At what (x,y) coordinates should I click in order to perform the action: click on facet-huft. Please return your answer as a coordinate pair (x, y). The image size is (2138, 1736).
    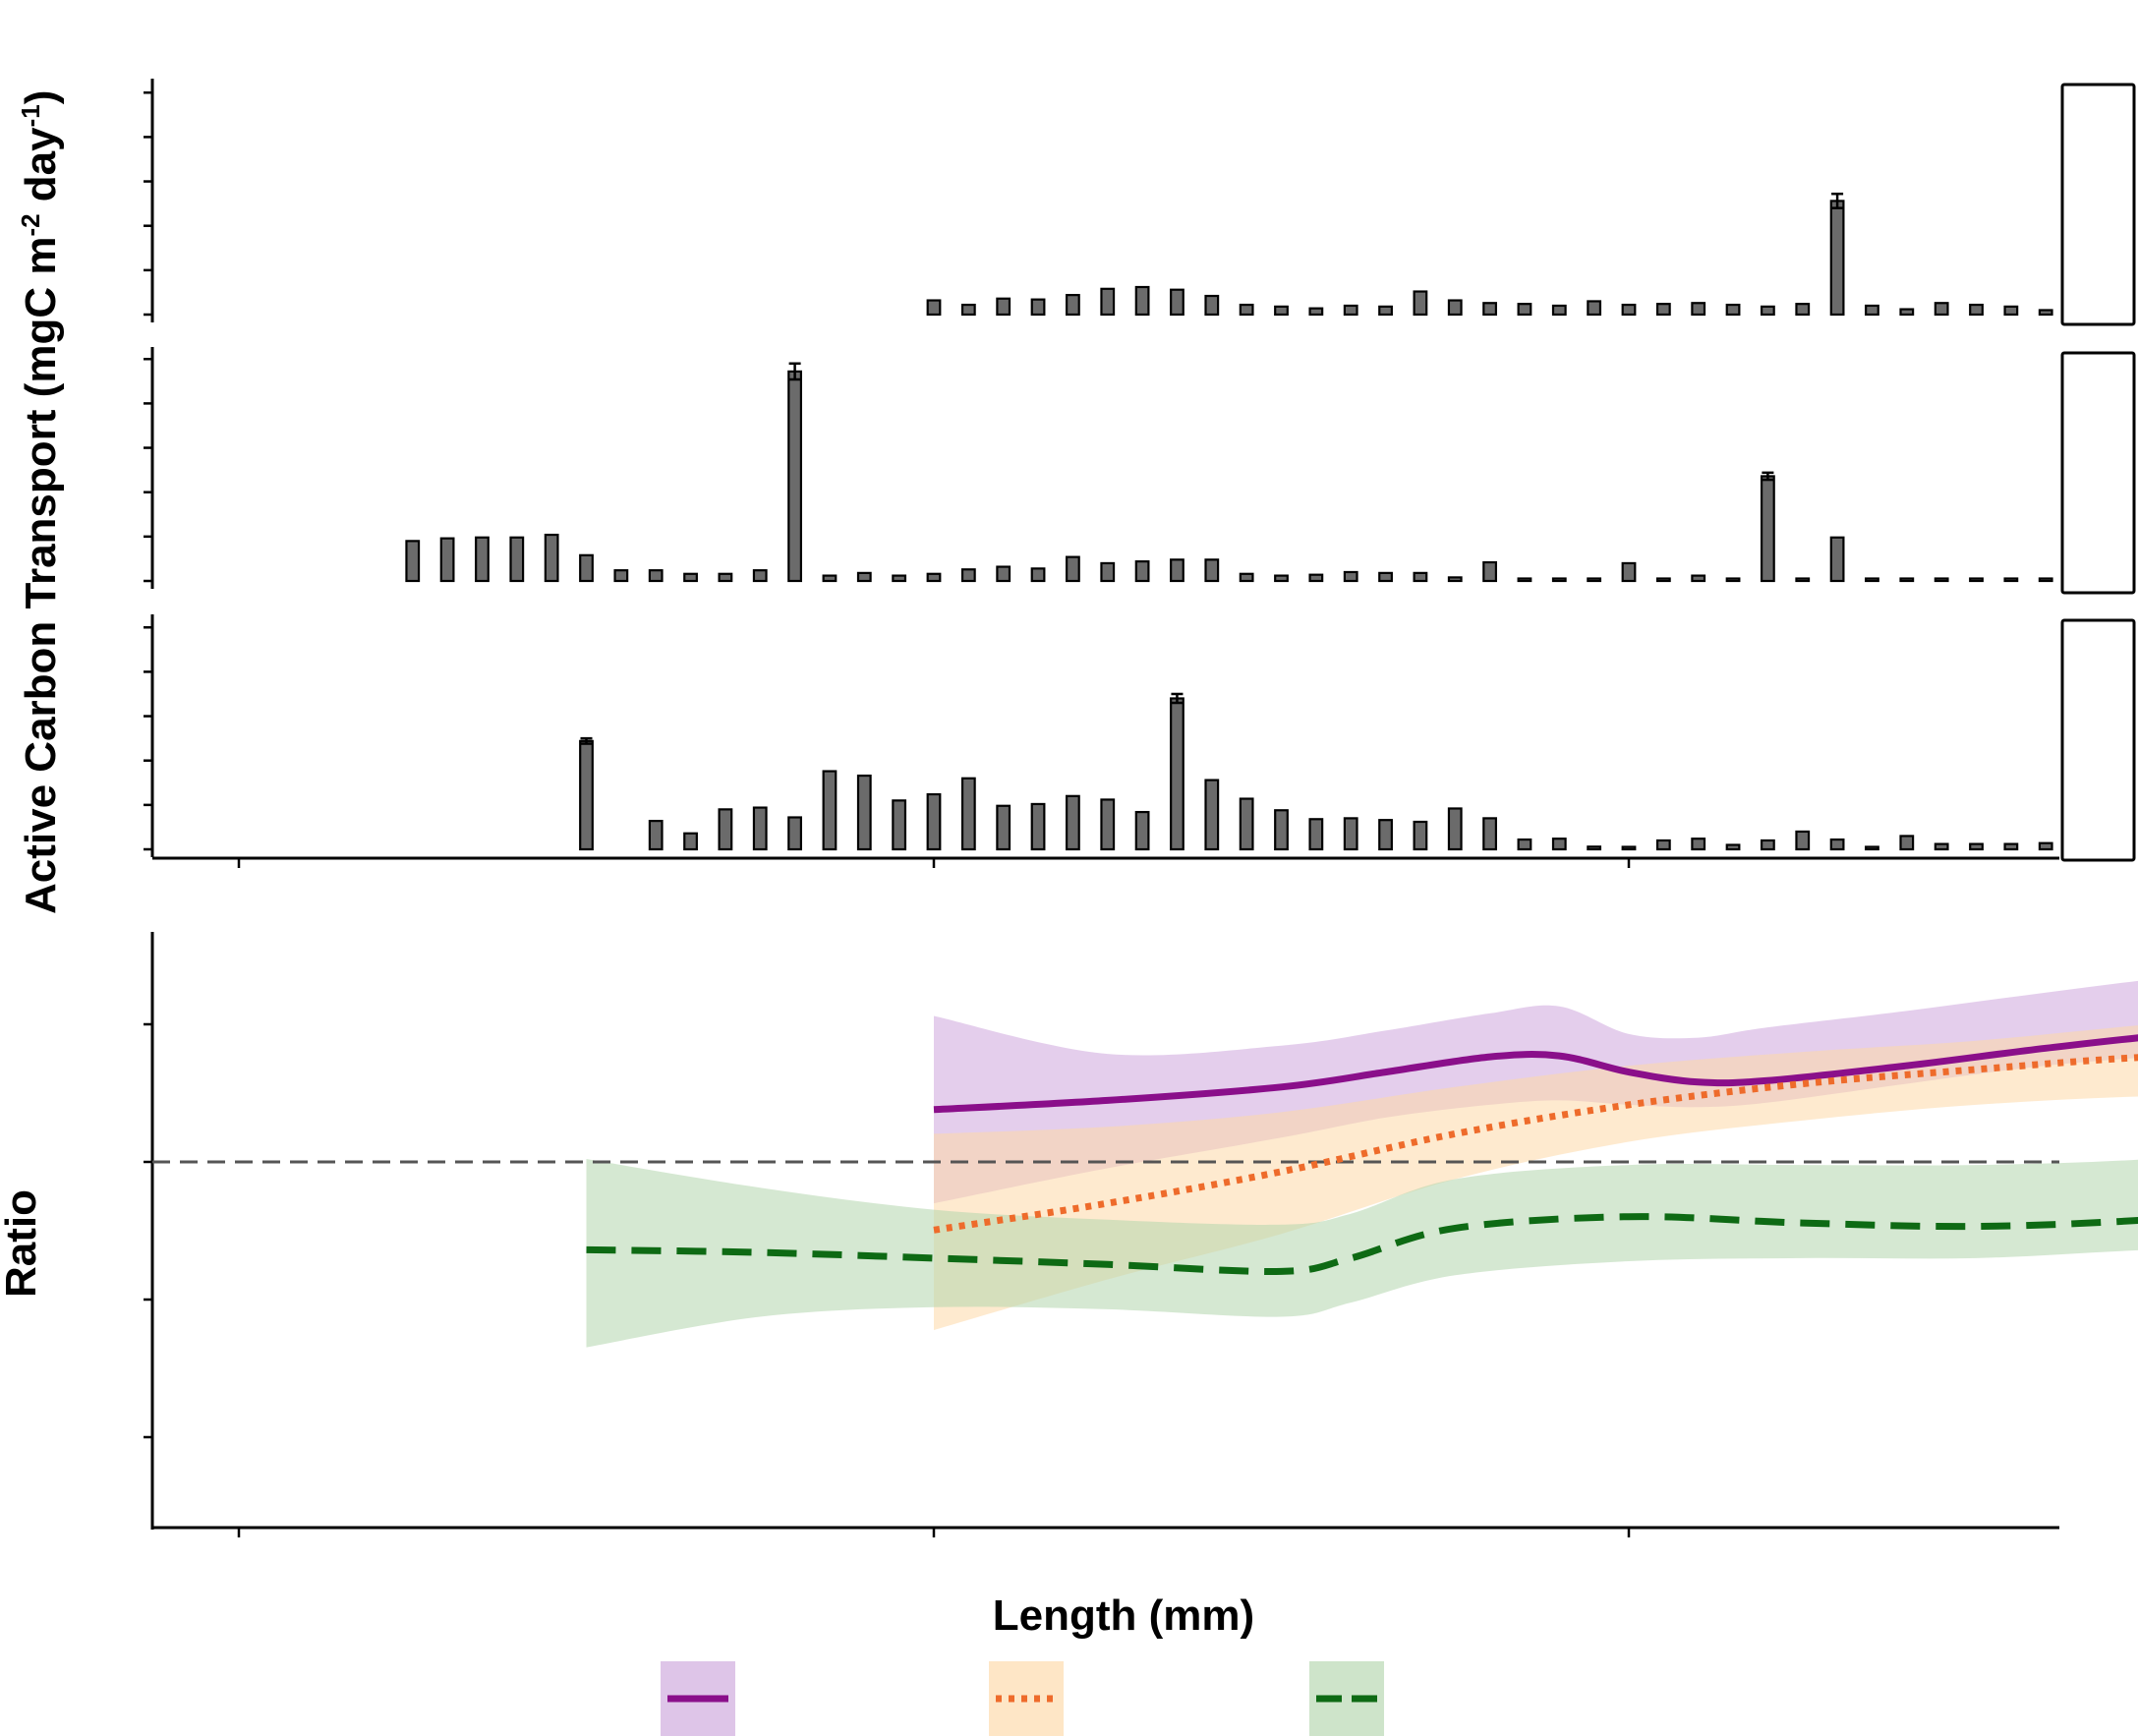
    Looking at the image, I should click on (1140, 471).